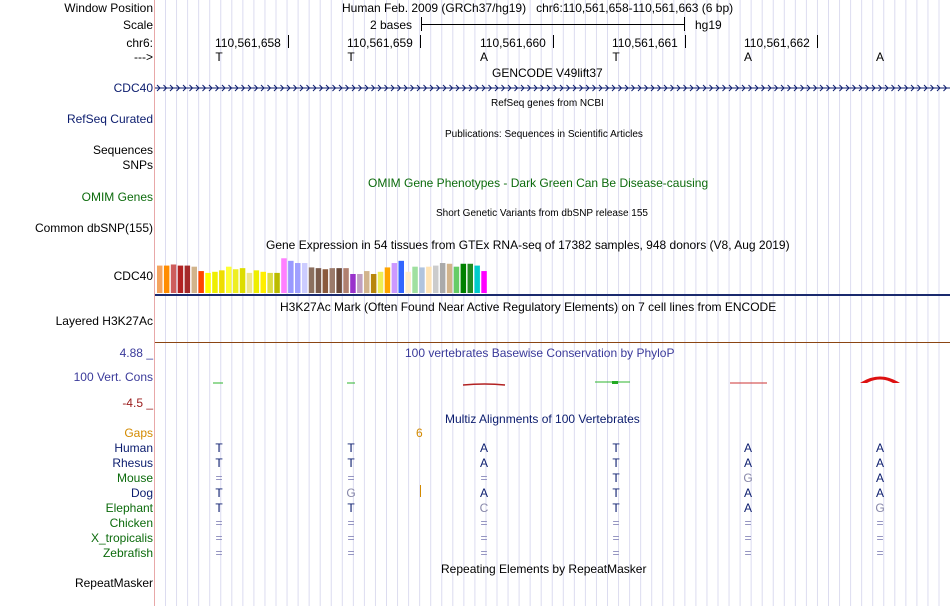  I want to click on species-label-dog: Dog, so click(141, 493).